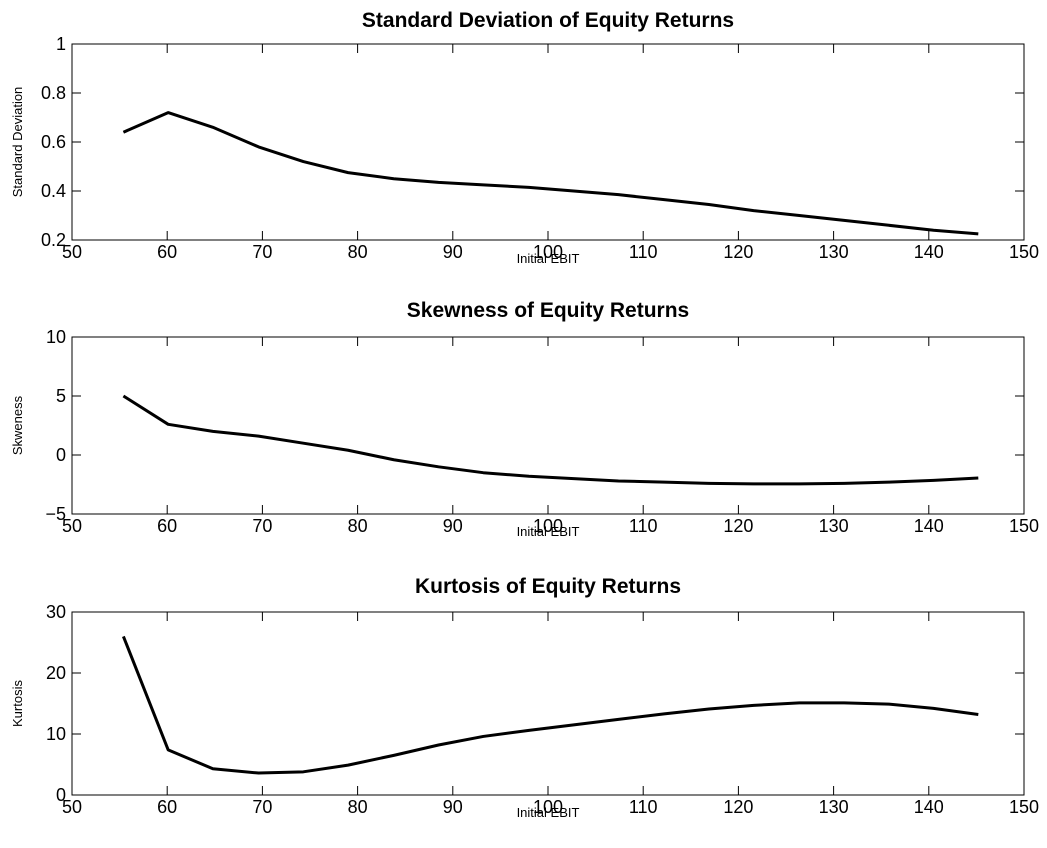 The width and height of the screenshot is (1047, 848). What do you see at coordinates (55, 514) in the screenshot?
I see `y-tick-label: −5` at bounding box center [55, 514].